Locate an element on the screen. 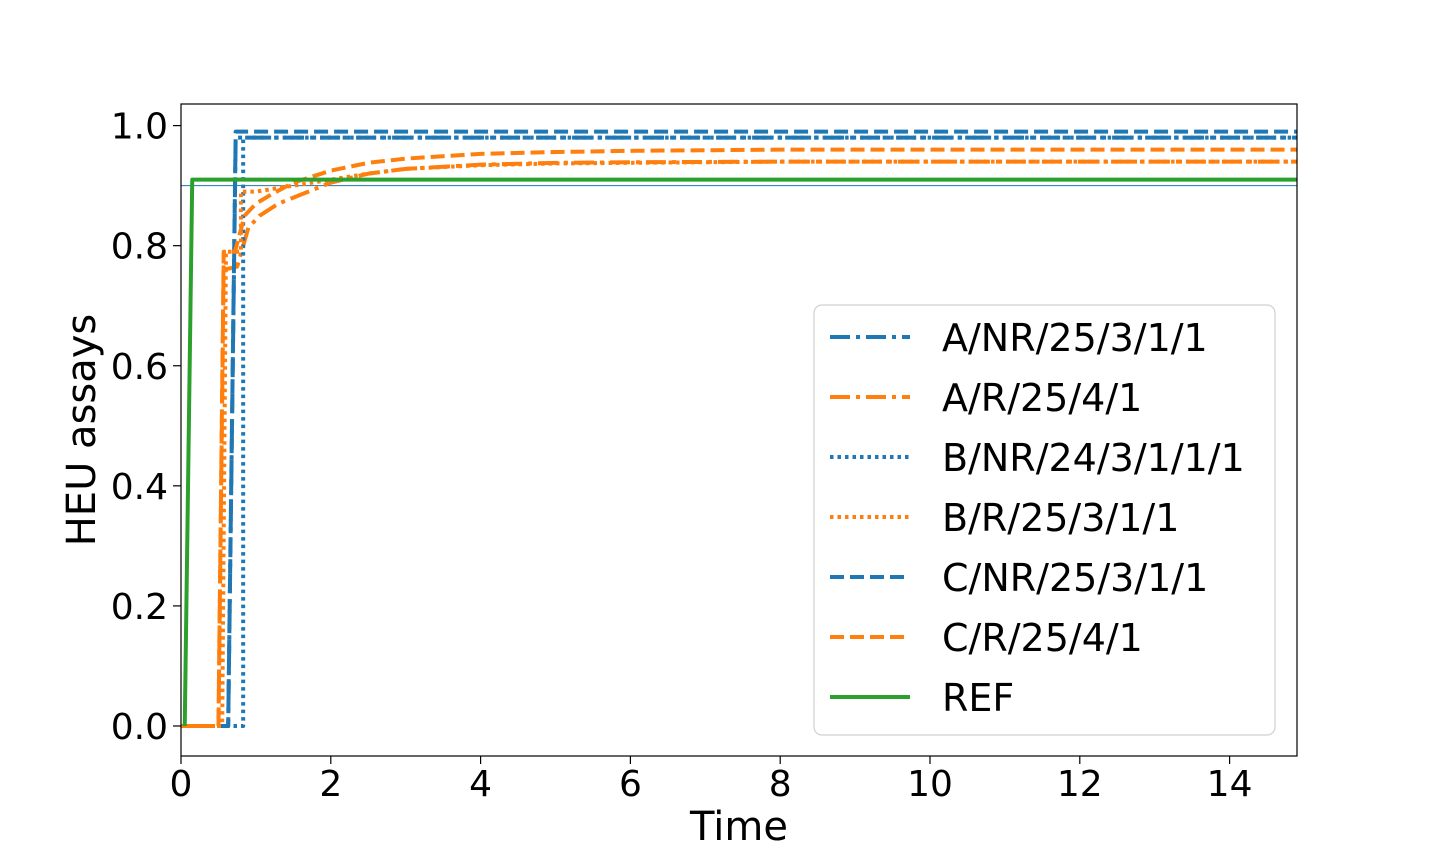 This screenshot has width=1440, height=864. y-tick-label: 0.4 is located at coordinates (139, 487).